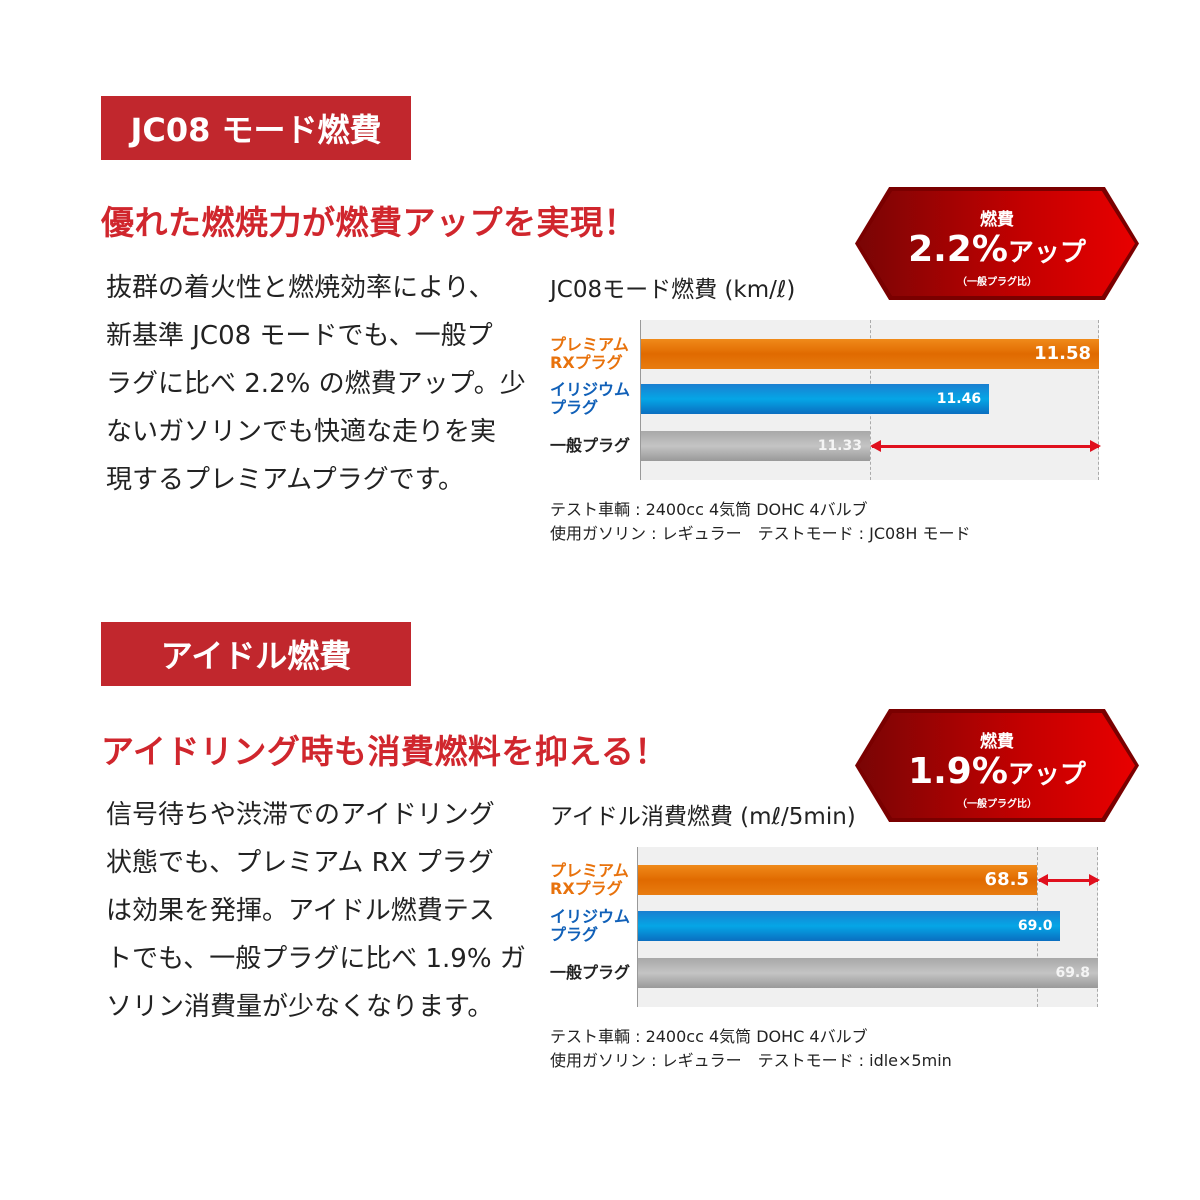 The width and height of the screenshot is (1200, 1200). What do you see at coordinates (1072, 973) in the screenshot?
I see `data-label: 69.8` at bounding box center [1072, 973].